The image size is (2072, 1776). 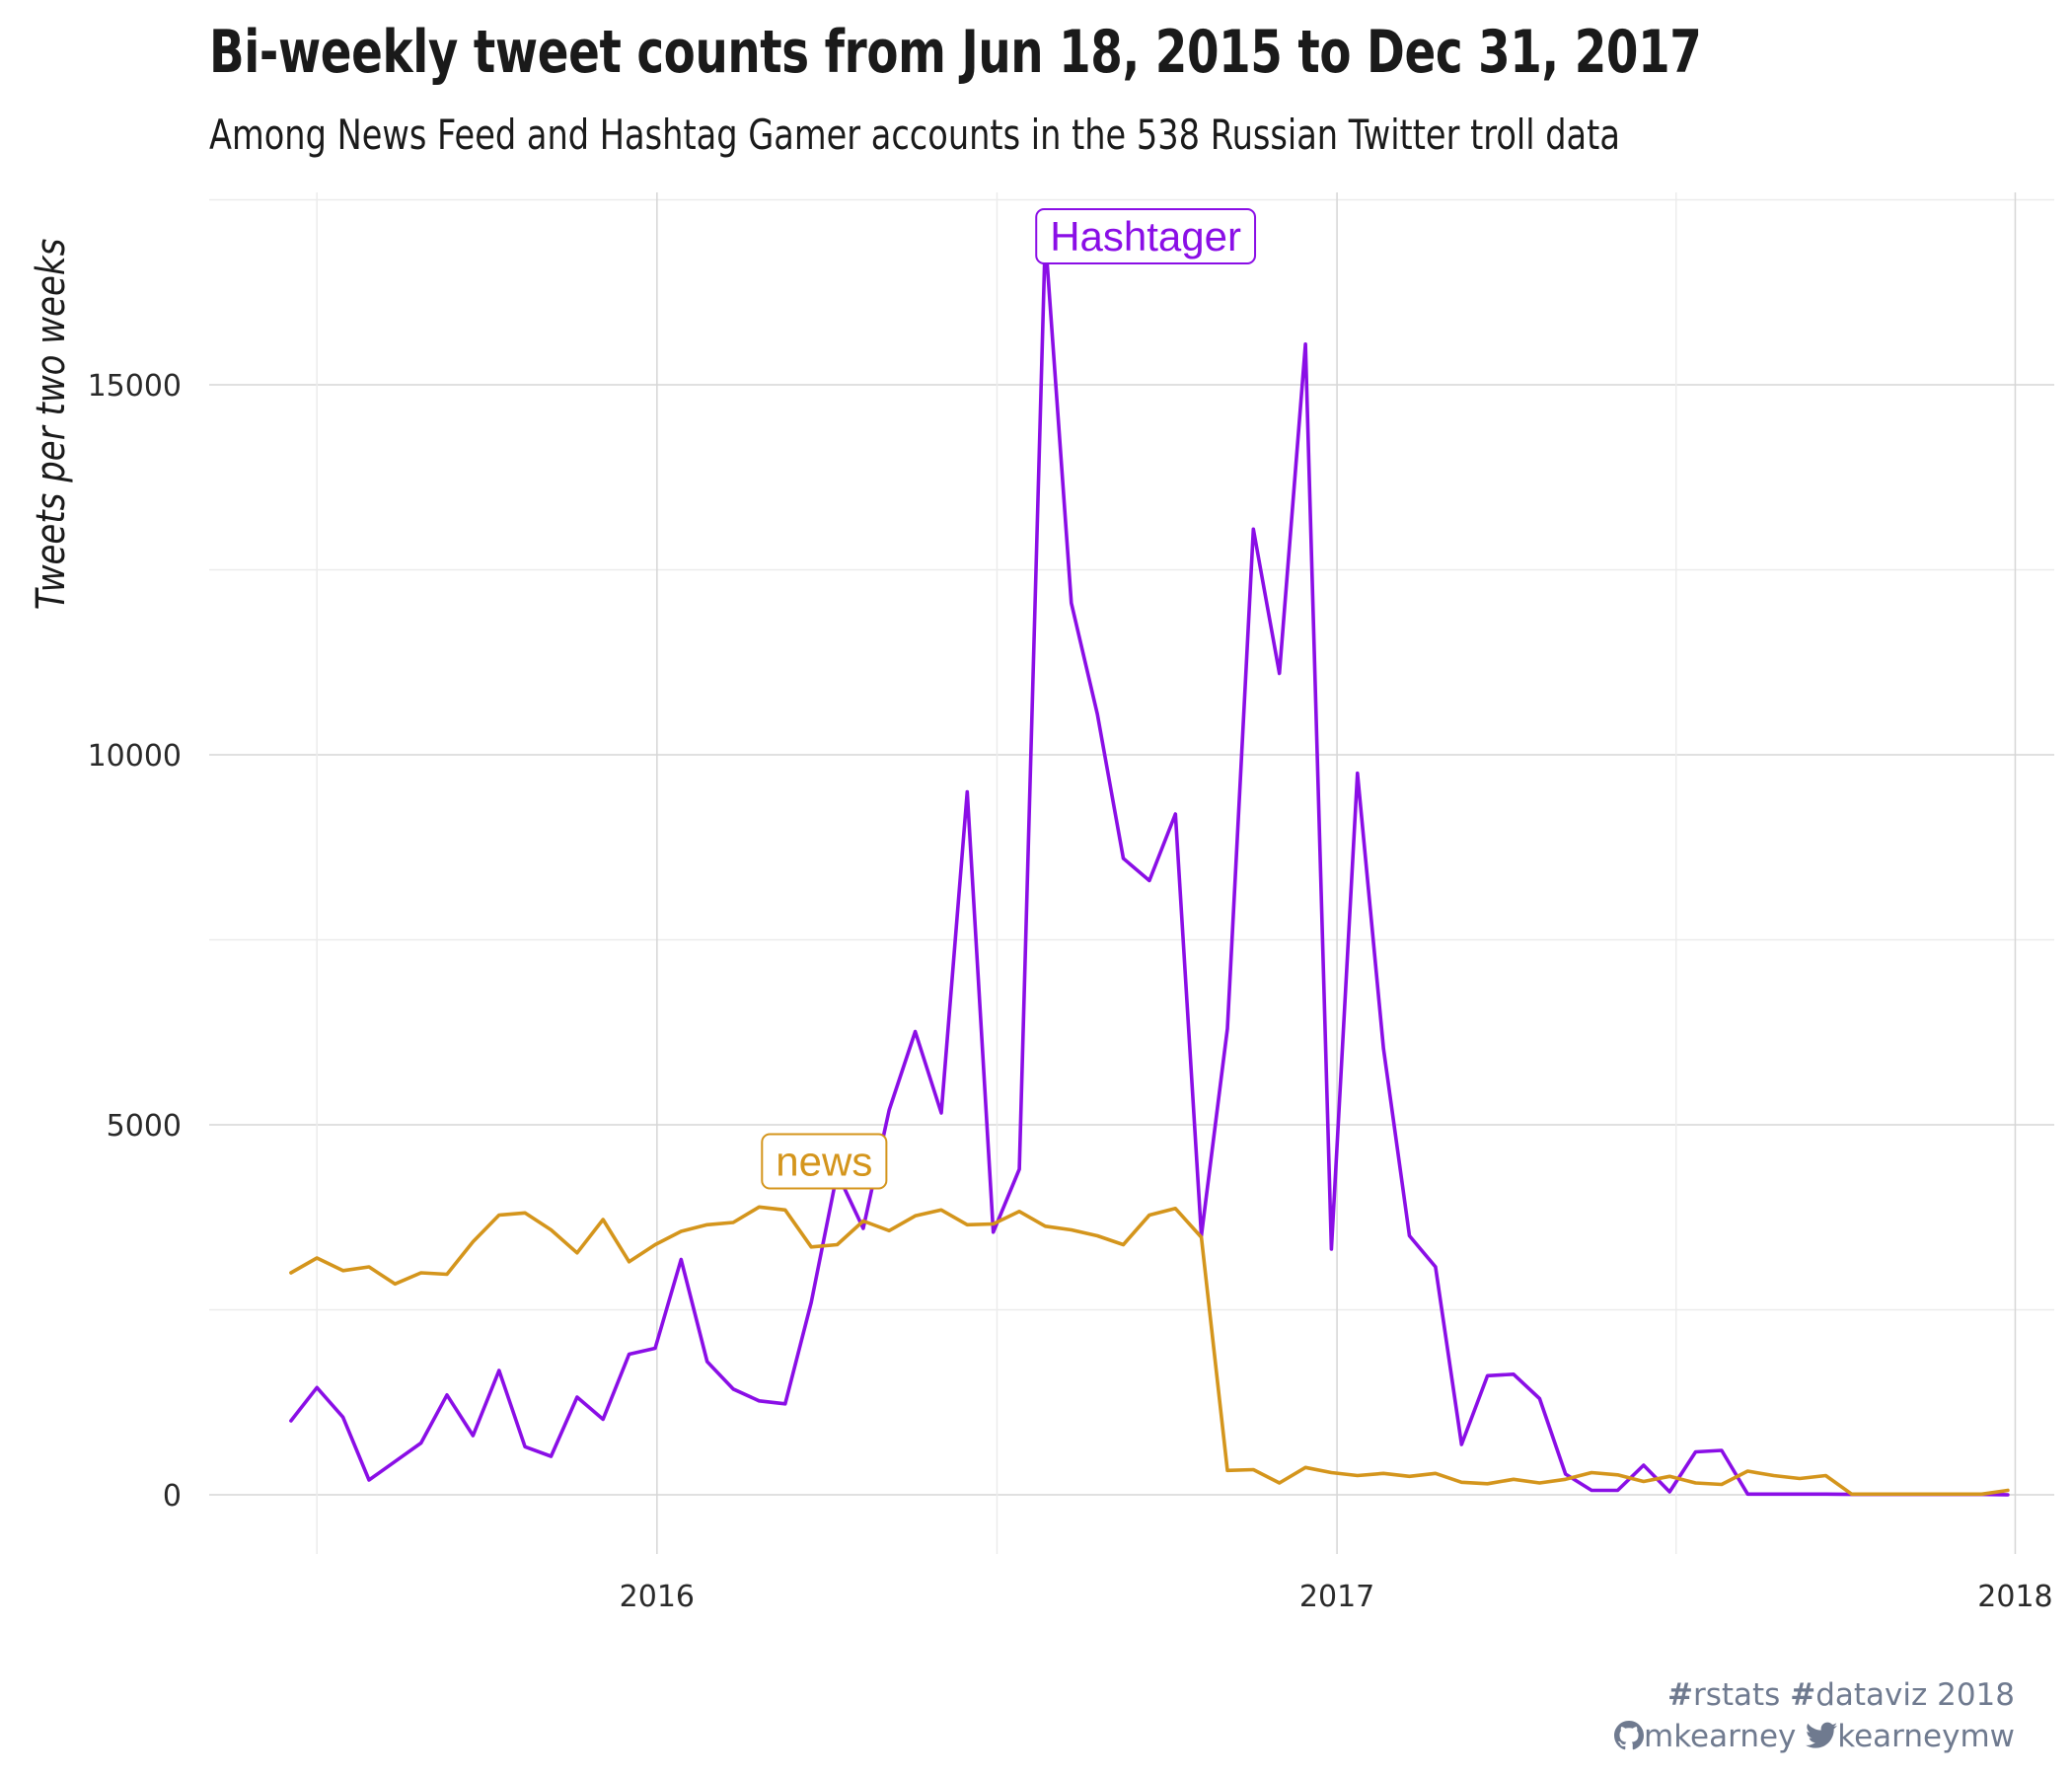 I want to click on twitter-icon, so click(x=1822, y=1735).